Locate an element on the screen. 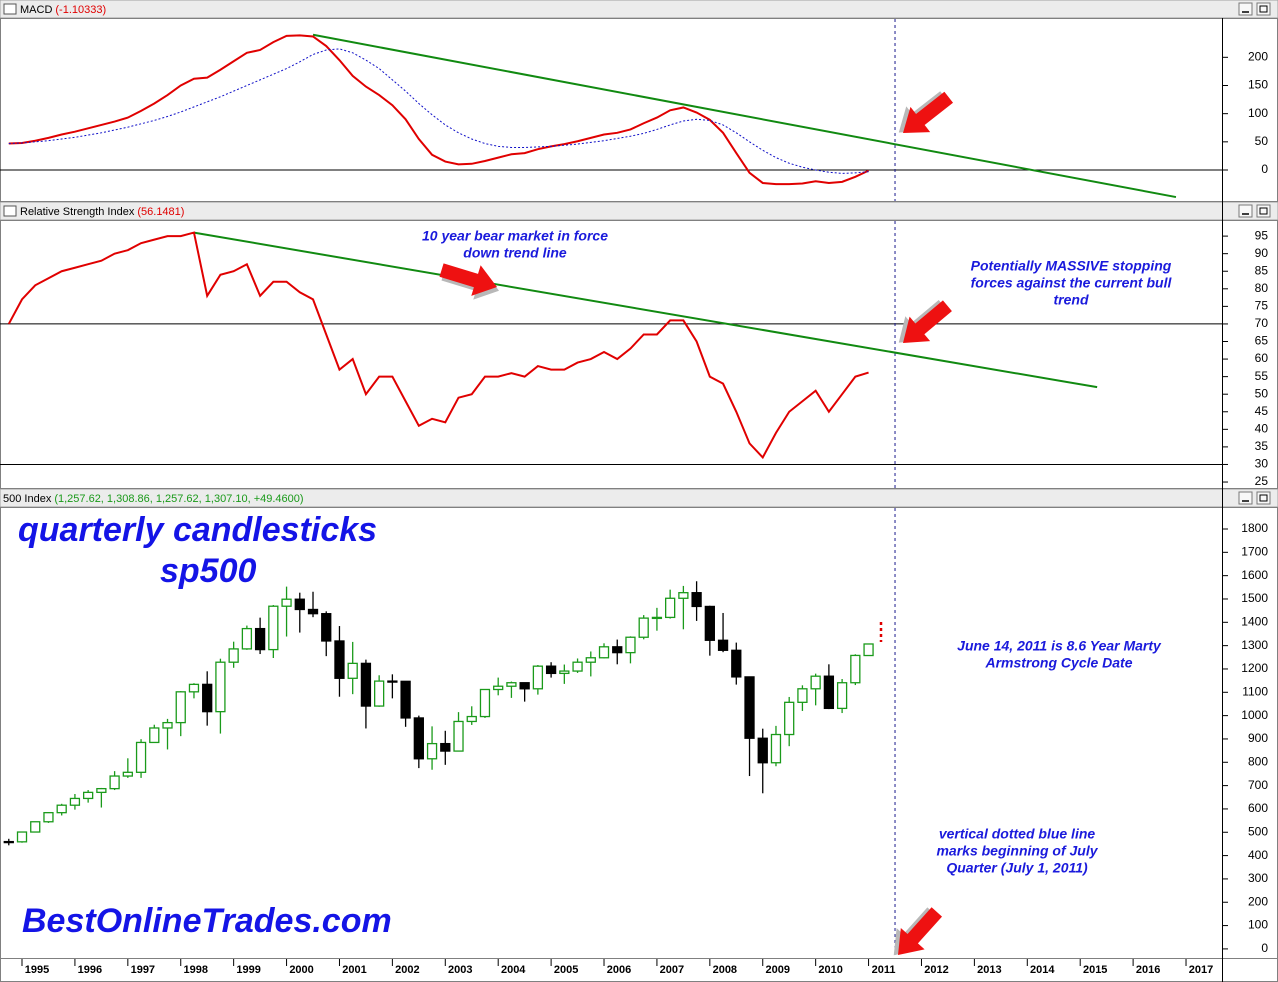 The height and width of the screenshot is (982, 1278). x-tick-label: 1998 is located at coordinates (195, 970).